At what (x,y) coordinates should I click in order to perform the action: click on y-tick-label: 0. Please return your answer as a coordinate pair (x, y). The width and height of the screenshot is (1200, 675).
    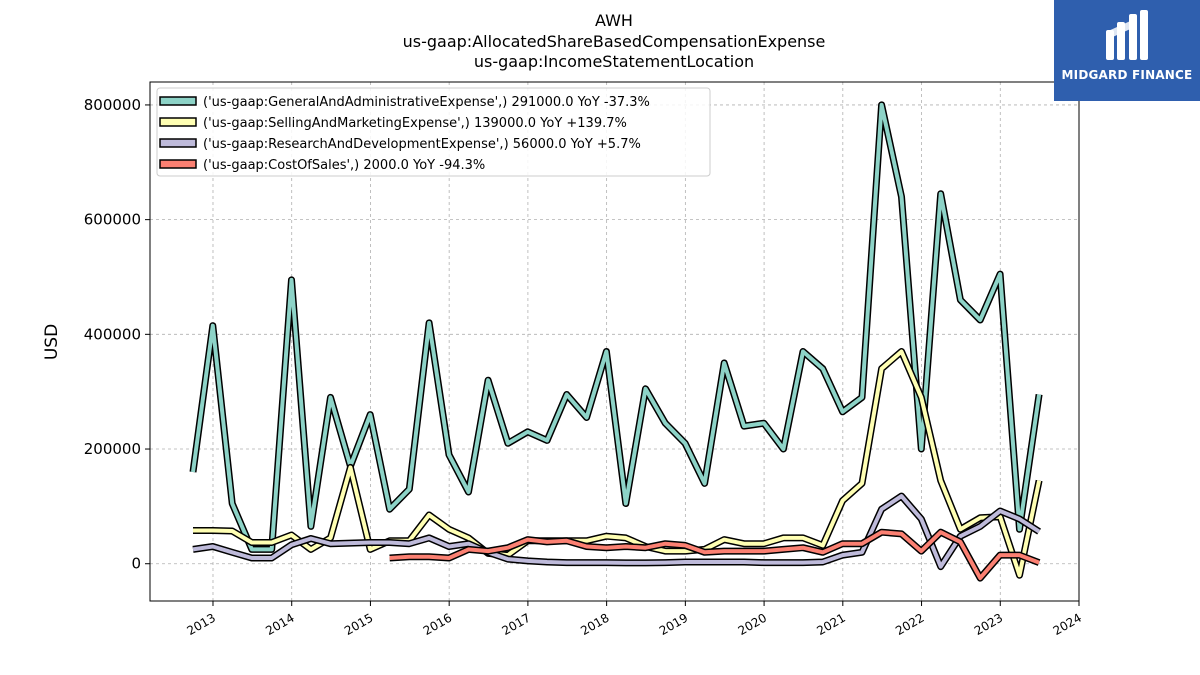
    Looking at the image, I should click on (136, 564).